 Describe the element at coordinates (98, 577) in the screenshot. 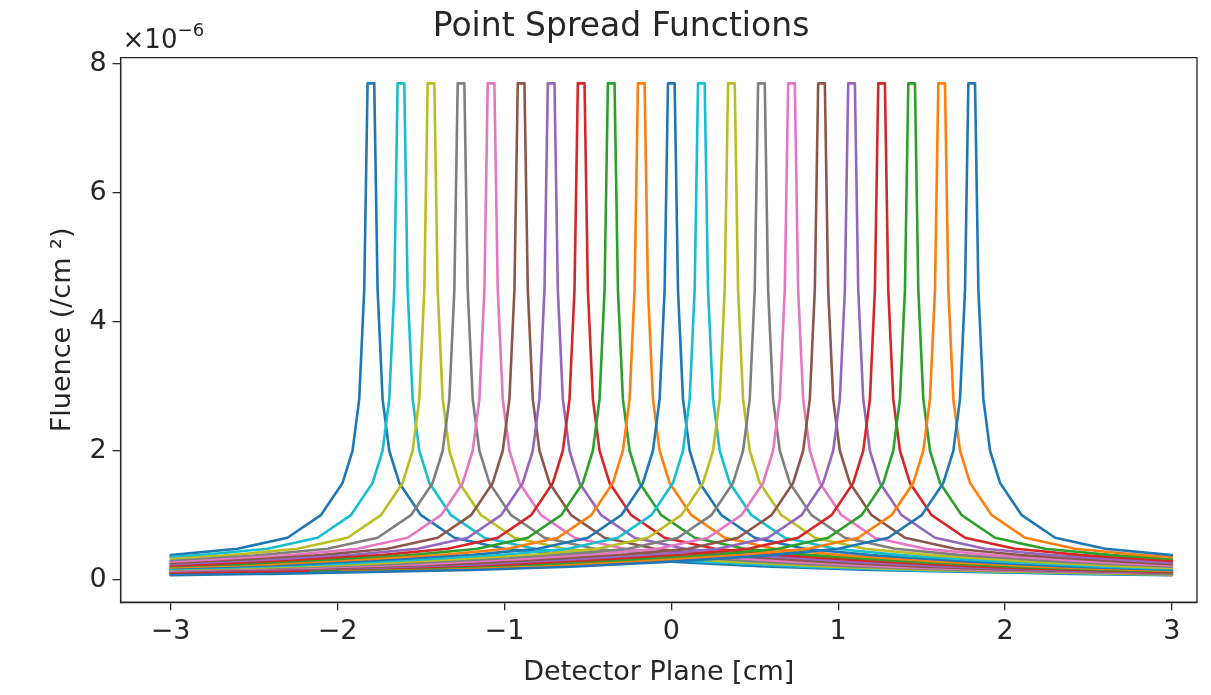

I see `y-tick-label: 0` at that location.